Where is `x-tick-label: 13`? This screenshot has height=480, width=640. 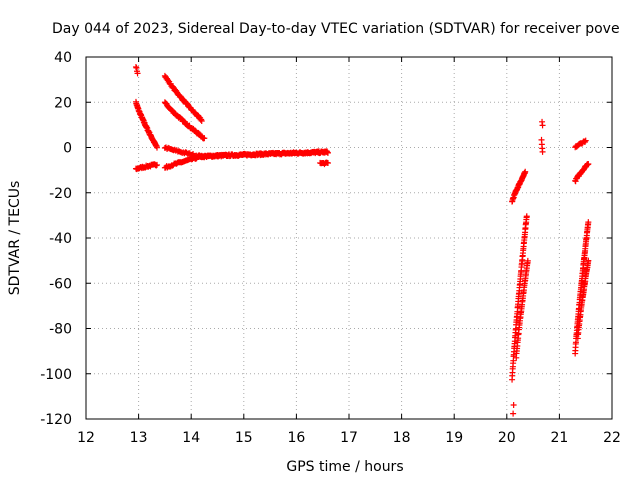 x-tick-label: 13 is located at coordinates (139, 438).